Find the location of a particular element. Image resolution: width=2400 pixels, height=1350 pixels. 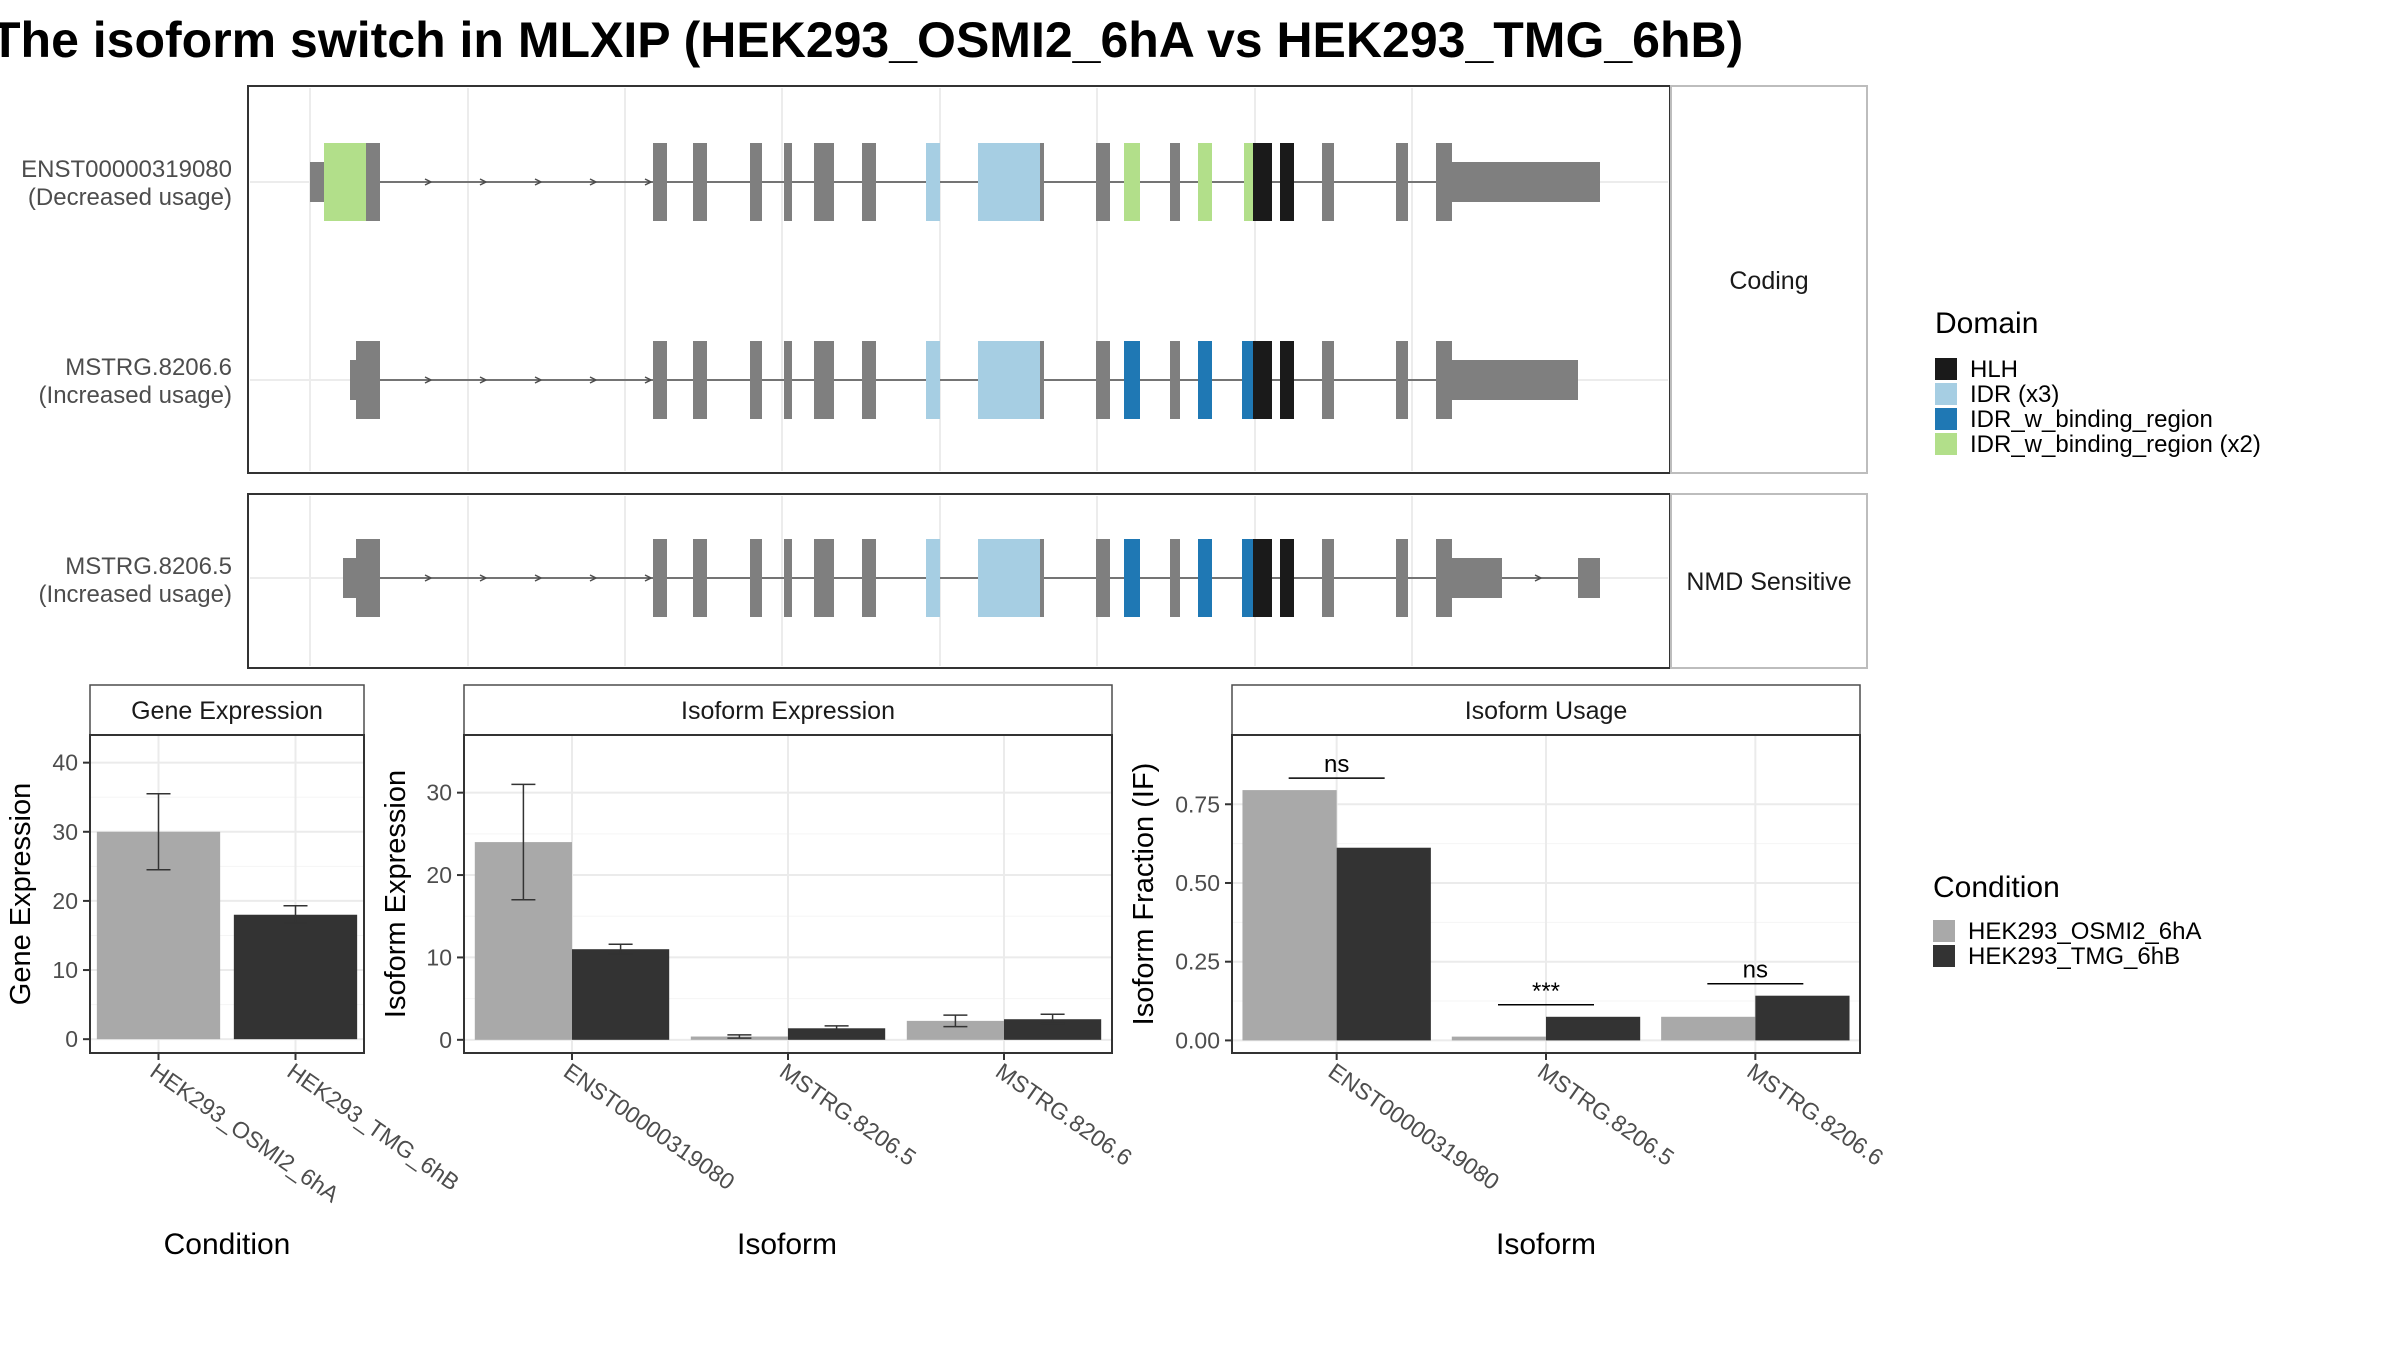

condition-legend-title: Condition is located at coordinates (1996, 887).